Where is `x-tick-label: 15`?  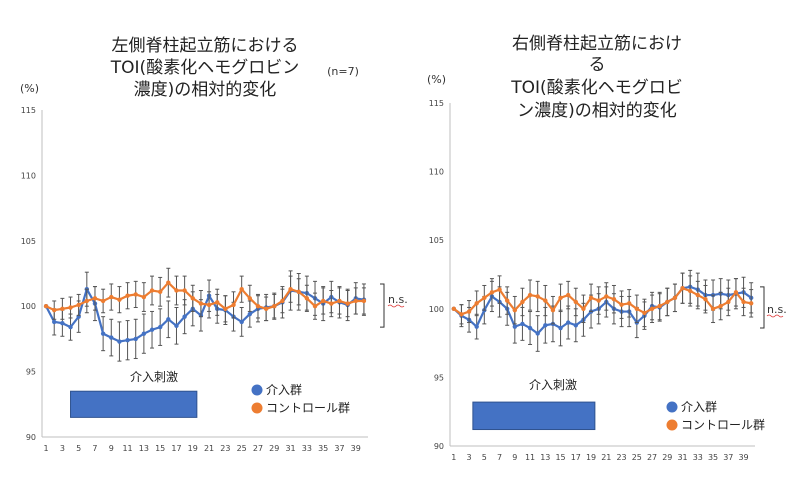
x-tick-label: 15 is located at coordinates (160, 448).